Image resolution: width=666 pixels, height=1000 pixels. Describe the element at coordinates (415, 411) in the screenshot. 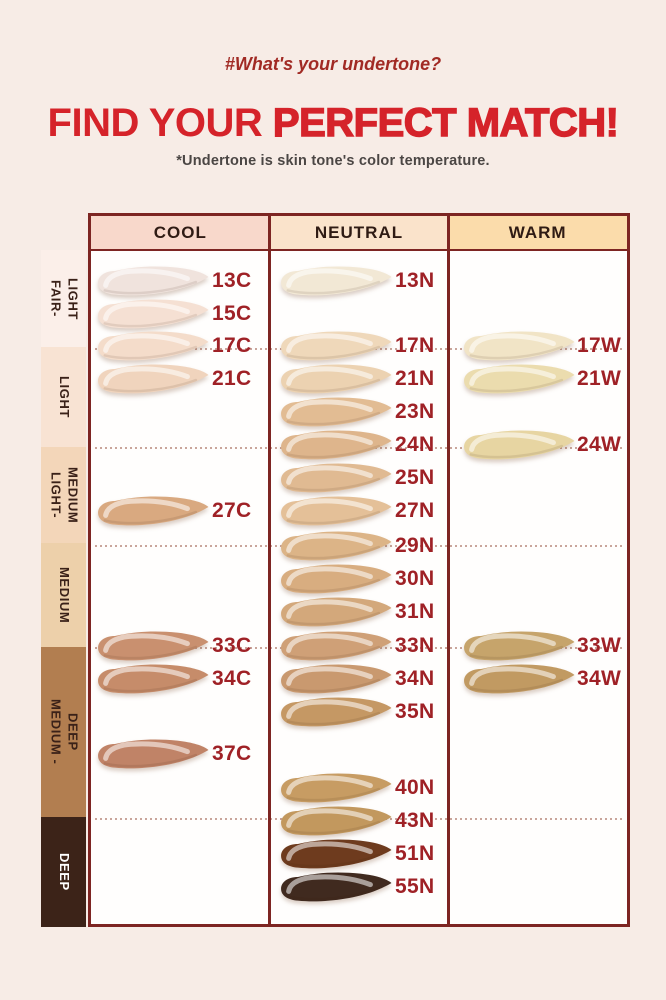

I see `shade-code-23n: 23N` at that location.